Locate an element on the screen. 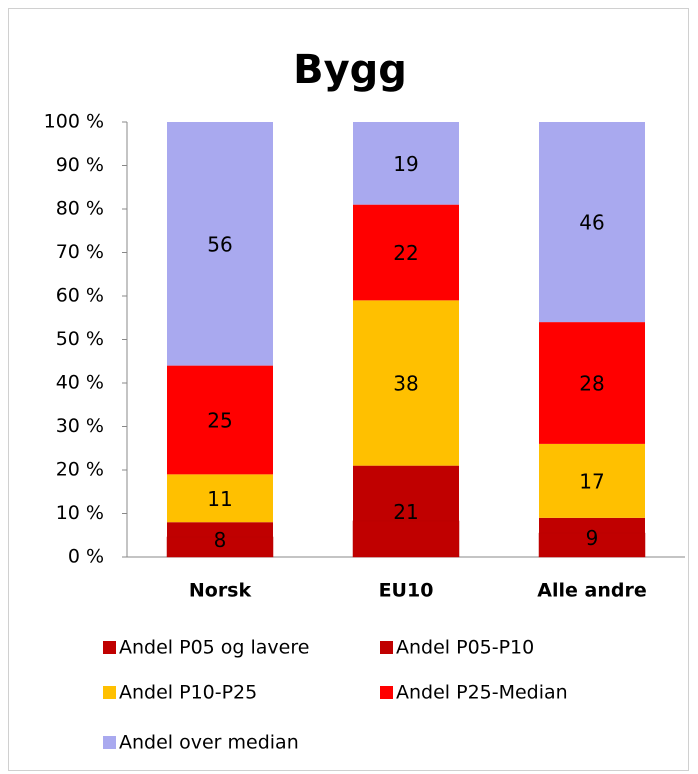  y-tick-label: 20 % is located at coordinates (80, 470).